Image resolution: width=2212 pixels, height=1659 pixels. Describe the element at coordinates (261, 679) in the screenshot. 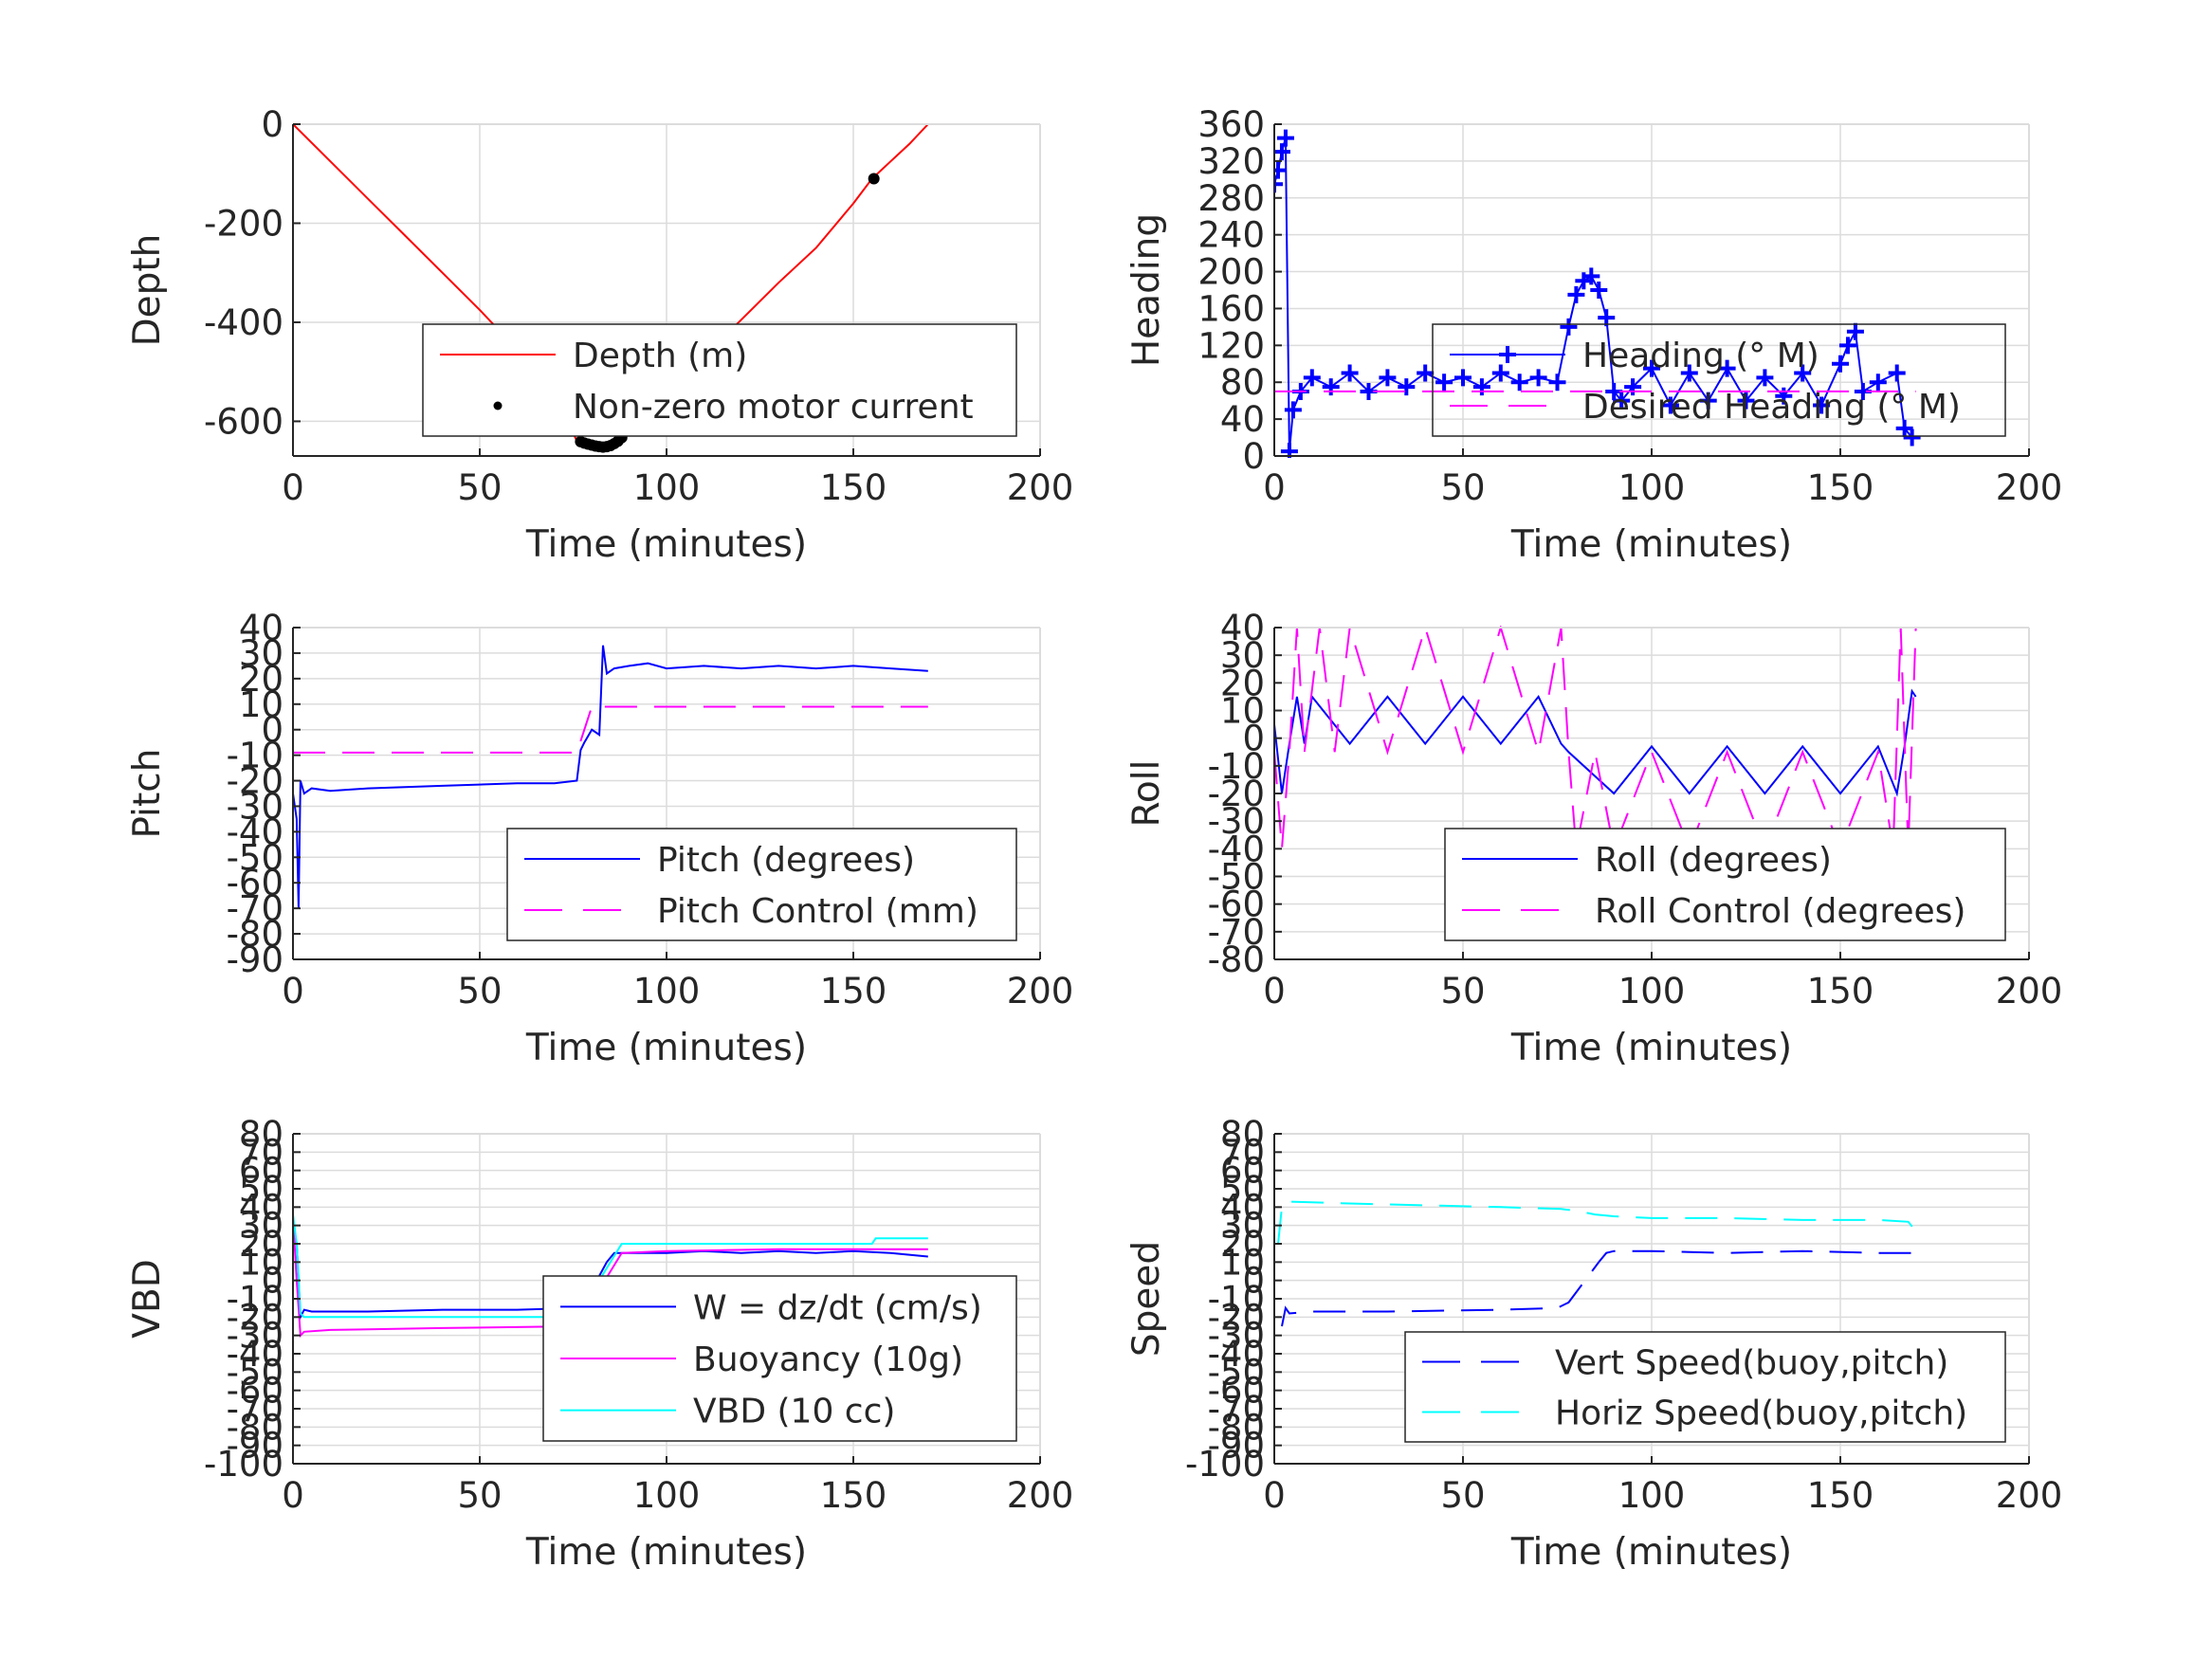

I see `pitch-ytick-label: 20` at that location.